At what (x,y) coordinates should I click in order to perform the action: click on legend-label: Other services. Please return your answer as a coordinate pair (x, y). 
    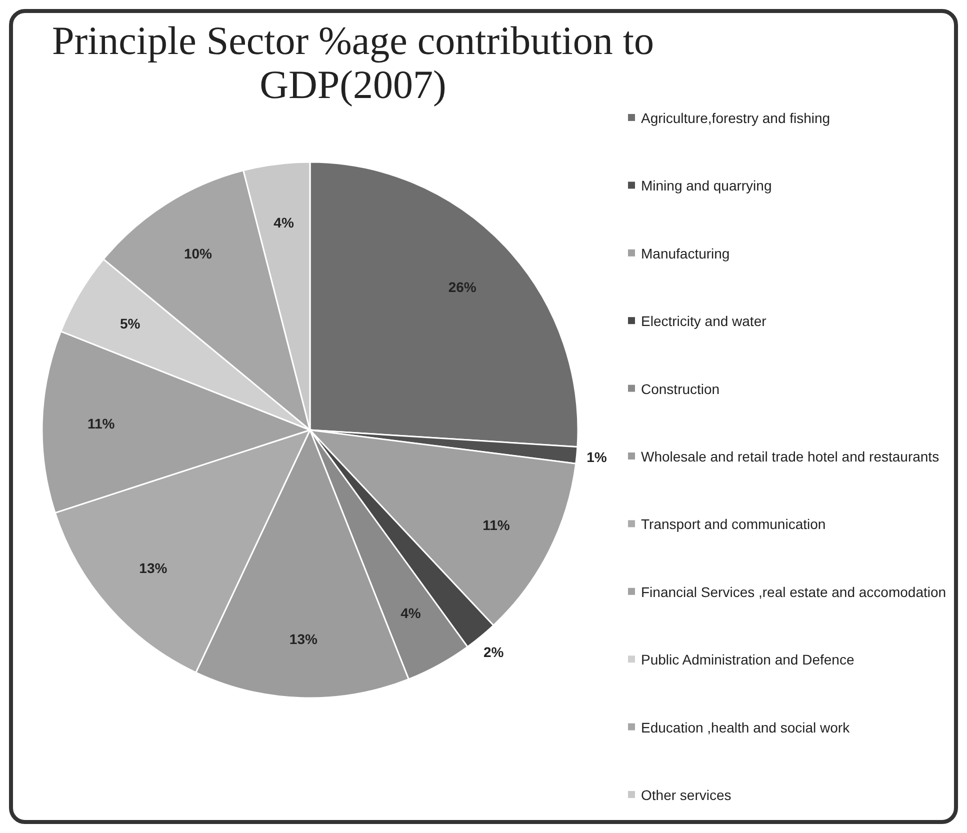
    Looking at the image, I should click on (686, 795).